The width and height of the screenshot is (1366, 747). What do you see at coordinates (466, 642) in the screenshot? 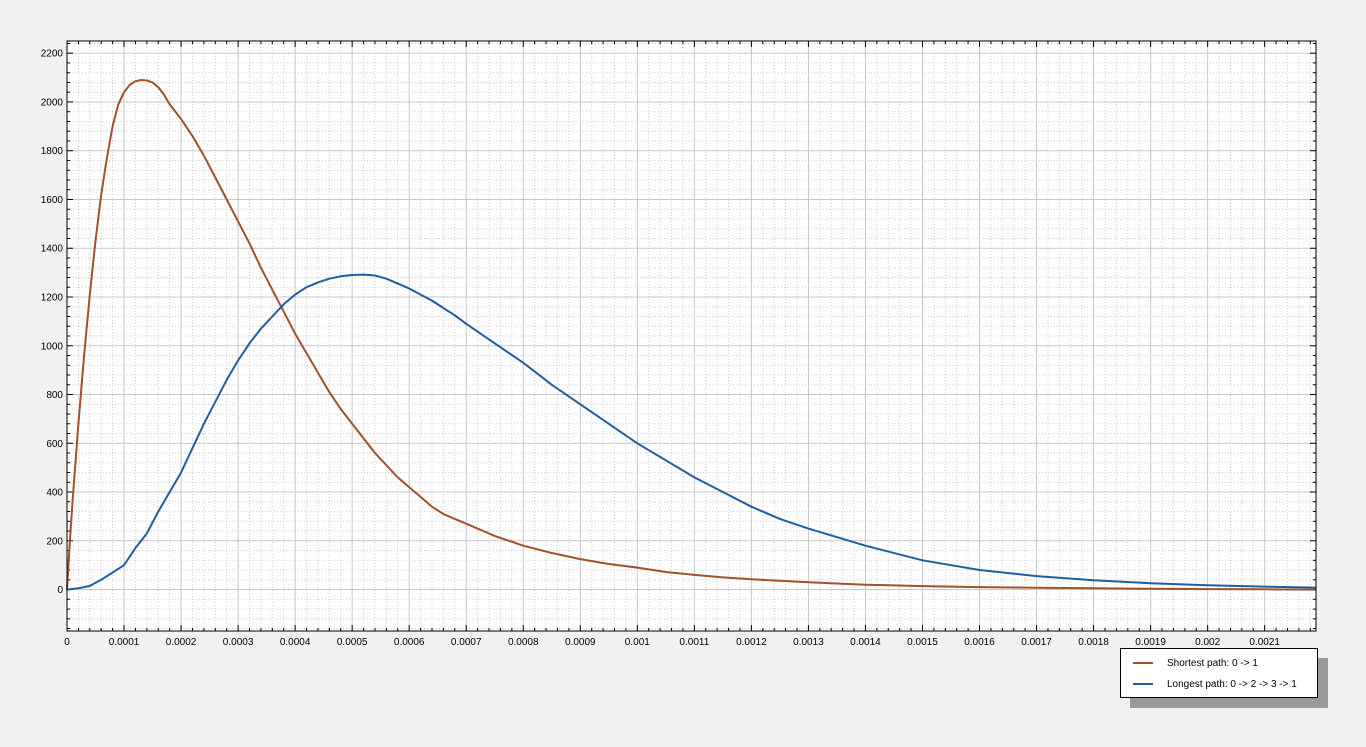
I see `x-tick-label: 0.0007` at bounding box center [466, 642].